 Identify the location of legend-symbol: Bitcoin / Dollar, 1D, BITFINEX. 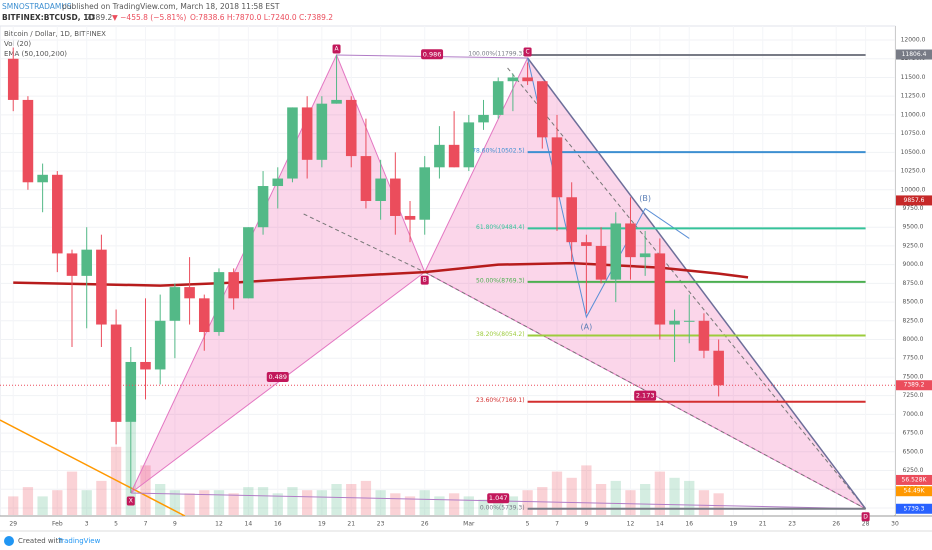
(55, 34).